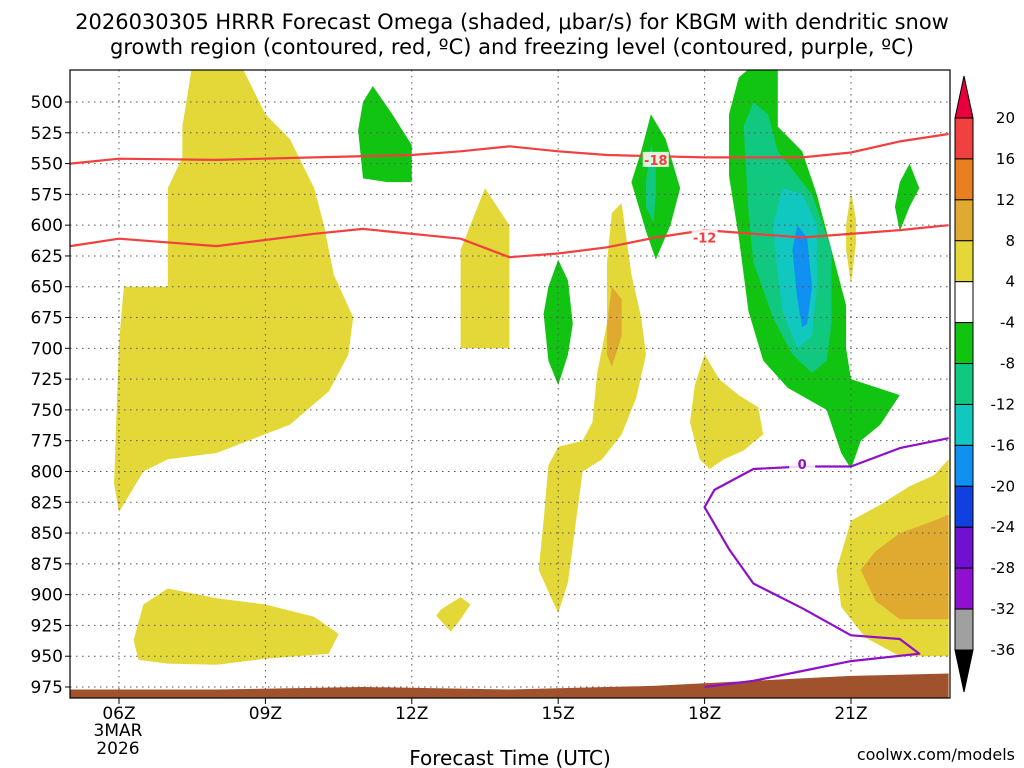 Image resolution: width=1024 pixels, height=768 pixels. I want to click on contour-label-bg-dgz_bottom, so click(704, 237).